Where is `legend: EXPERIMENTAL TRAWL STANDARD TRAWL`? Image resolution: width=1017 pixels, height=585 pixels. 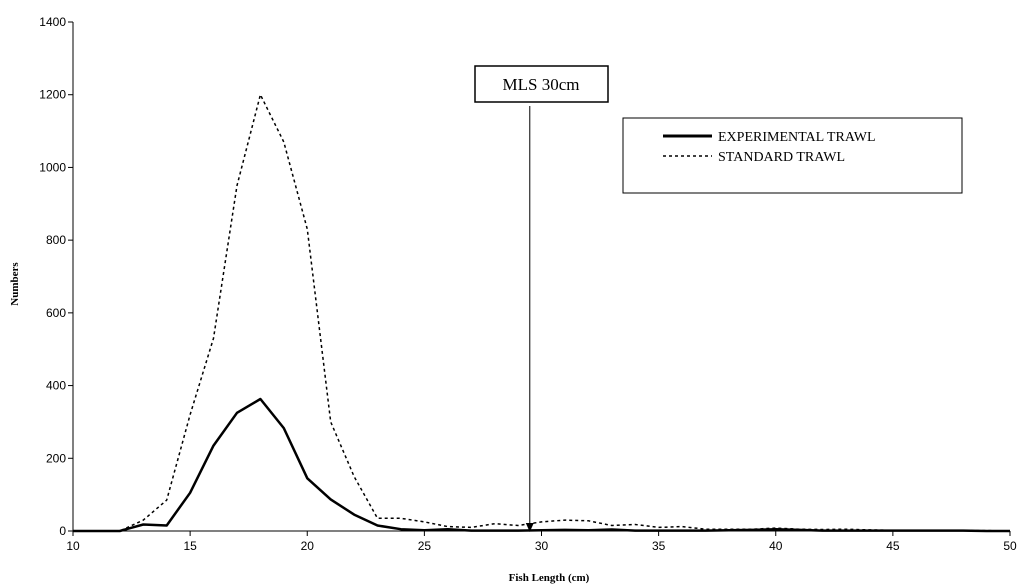 legend: EXPERIMENTAL TRAWL STANDARD TRAWL is located at coordinates (792, 155).